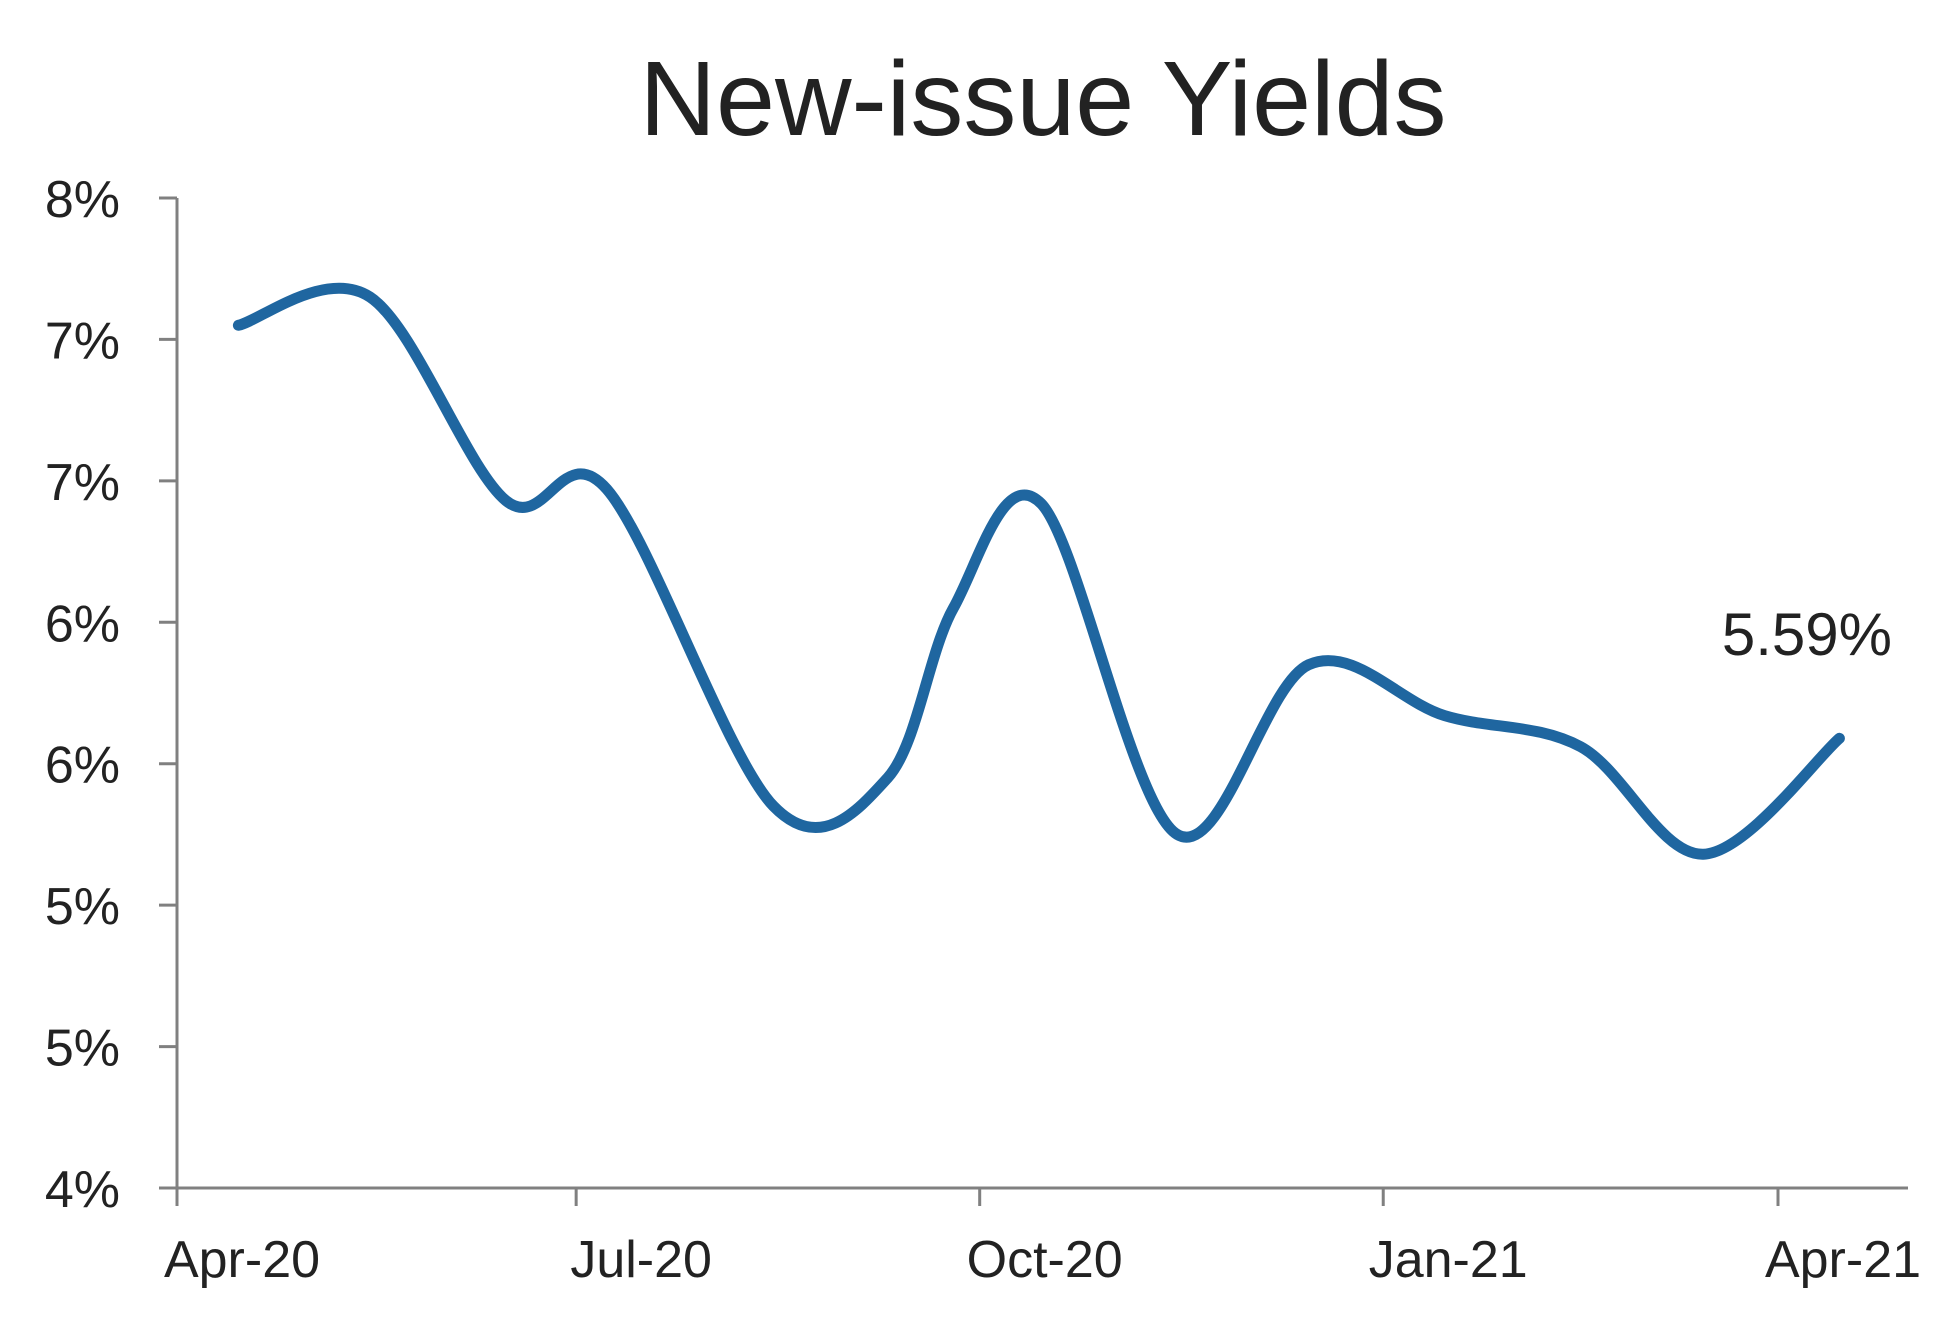 The width and height of the screenshot is (1934, 1333). What do you see at coordinates (82, 1190) in the screenshot?
I see `y-tick-label: 4%` at bounding box center [82, 1190].